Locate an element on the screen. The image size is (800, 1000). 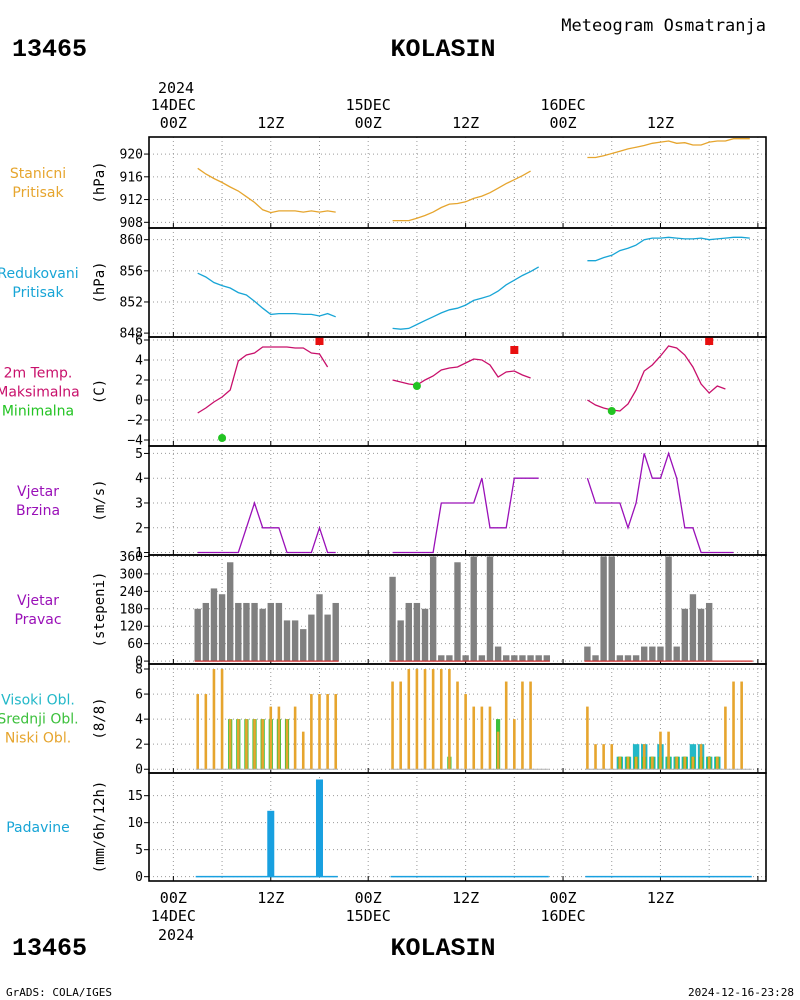
panel-temperature: −4 −2 0 2 4 6 (C) 2m Temp. Maksimalna Minimalna is located at coordinates (383, 391).